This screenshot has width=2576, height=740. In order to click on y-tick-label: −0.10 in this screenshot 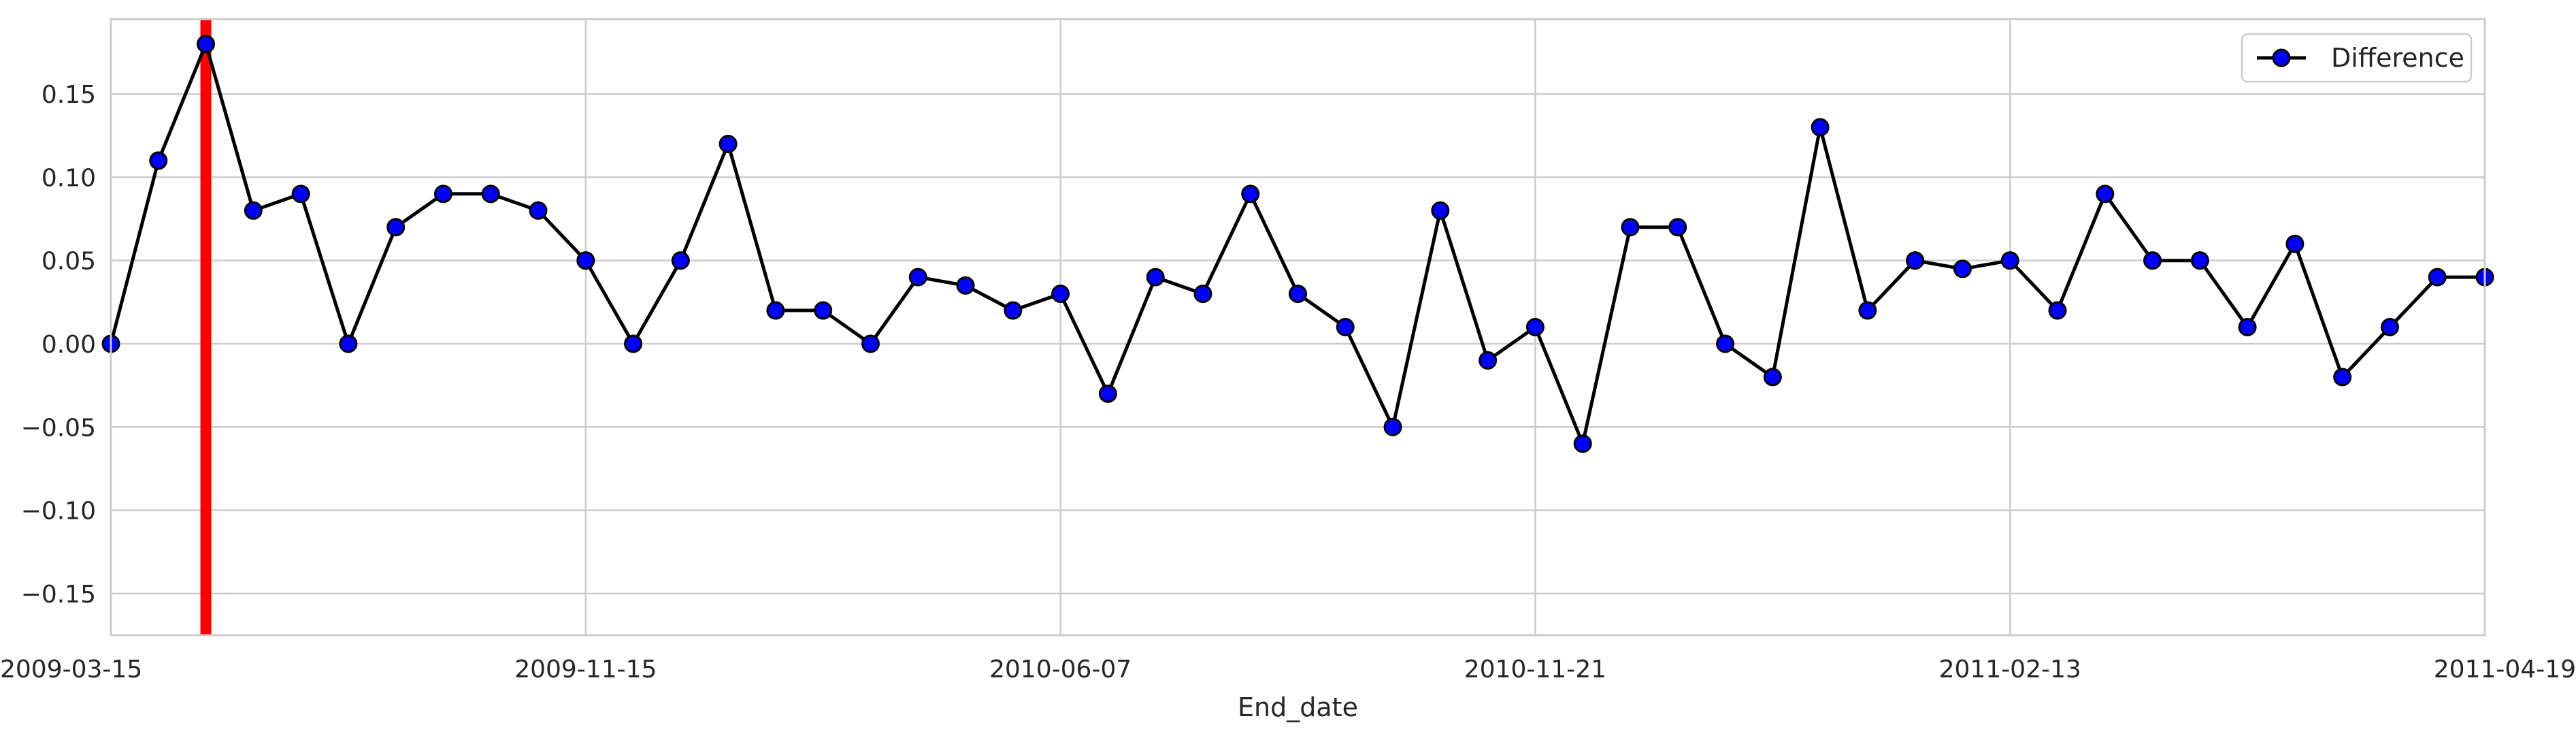, I will do `click(59, 512)`.